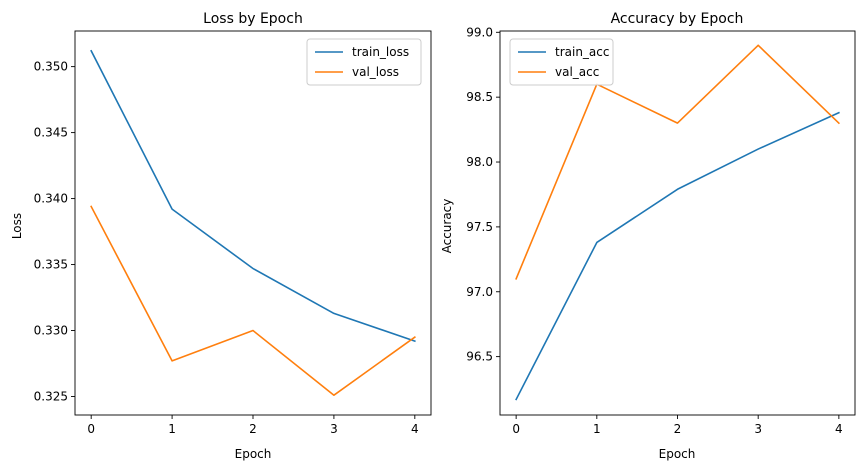 This screenshot has height=470, width=863. What do you see at coordinates (577, 72) in the screenshot?
I see `accuracy-legend-label: val_acc` at bounding box center [577, 72].